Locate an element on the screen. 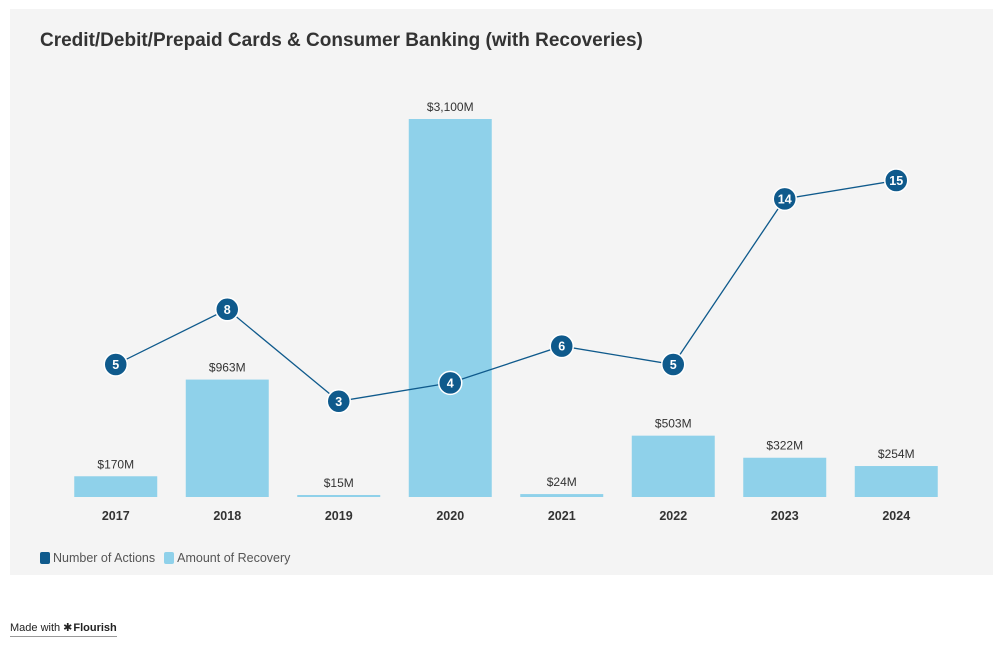 The height and width of the screenshot is (646, 1000). bar-label-2021: $24M is located at coordinates (562, 482).